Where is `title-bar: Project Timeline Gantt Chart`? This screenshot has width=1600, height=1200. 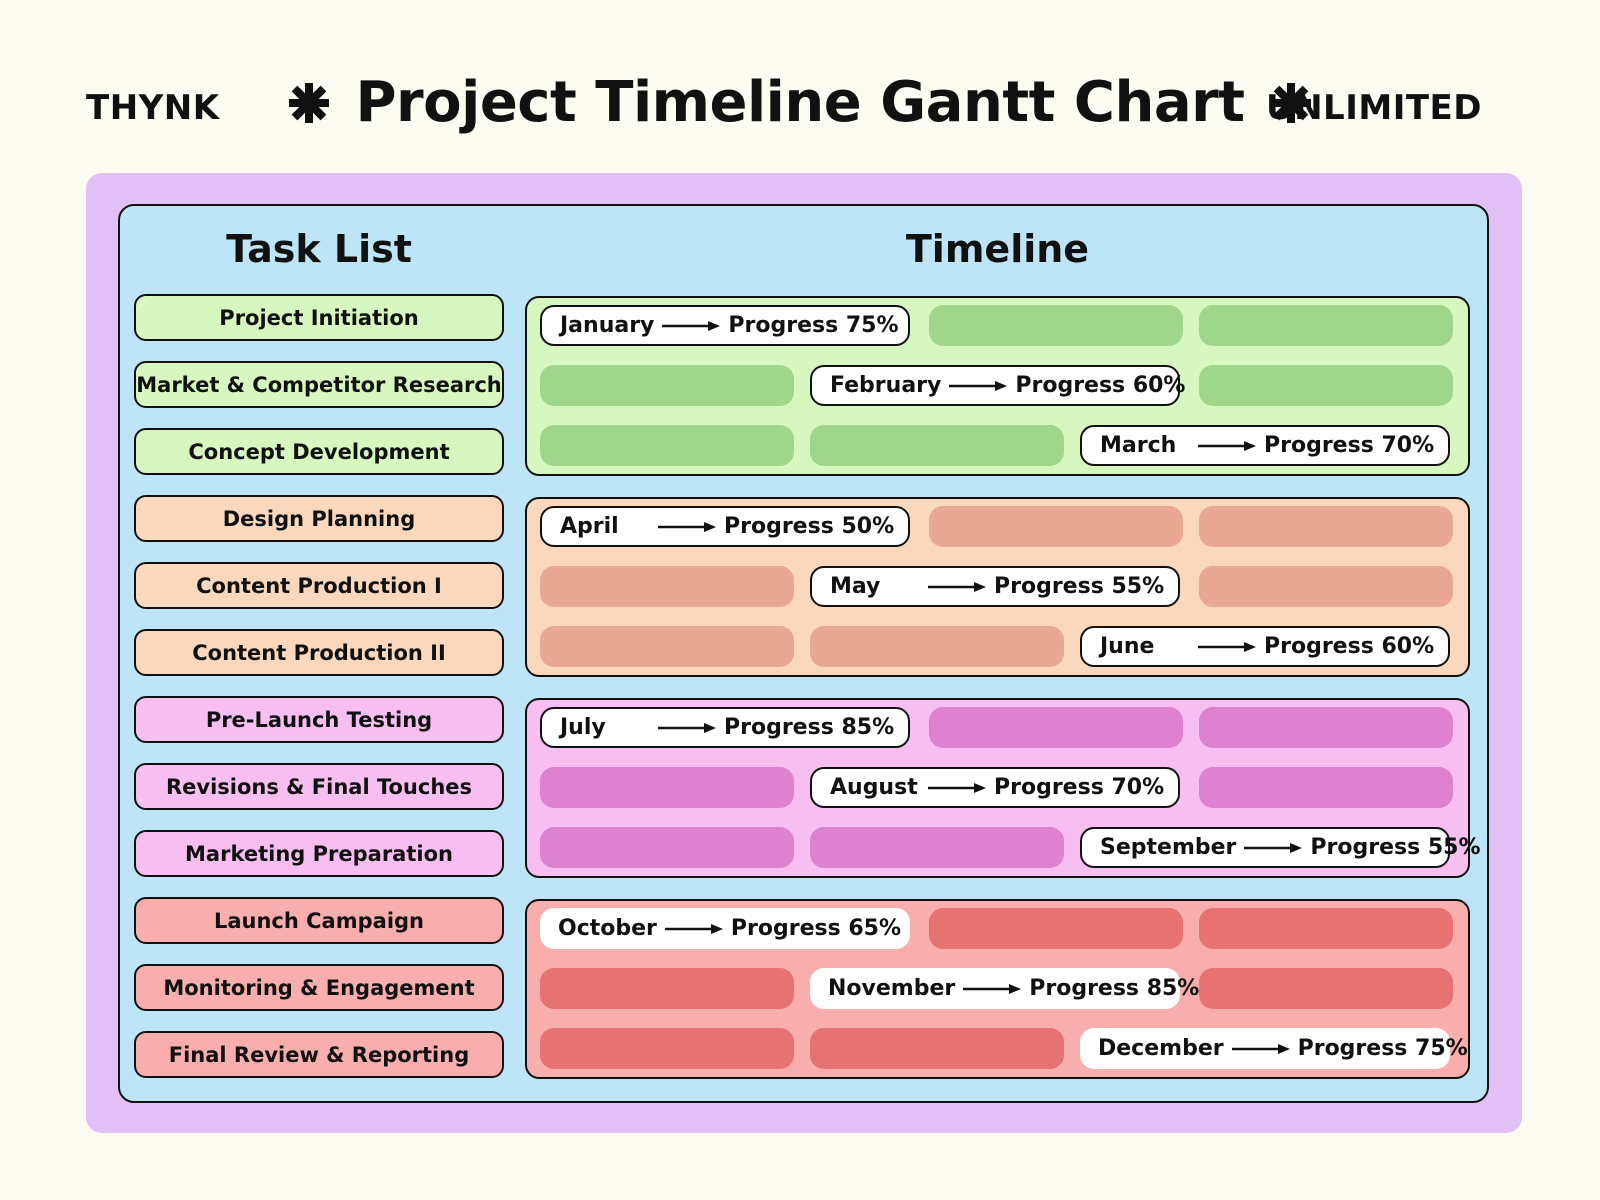 title-bar: Project Timeline Gantt Chart is located at coordinates (800, 102).